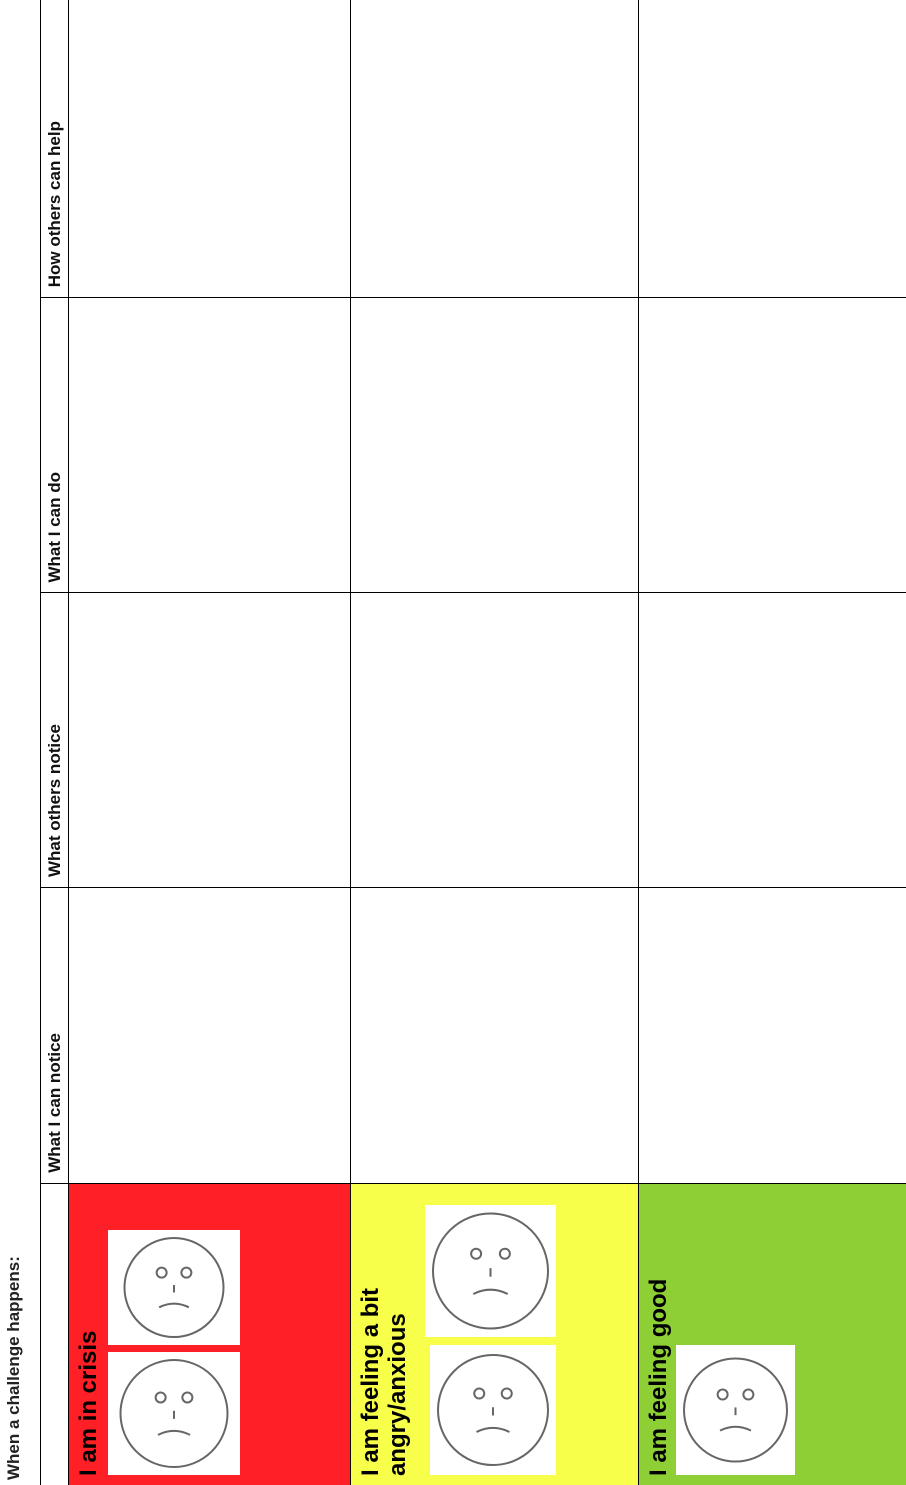 The height and width of the screenshot is (1485, 906). Describe the element at coordinates (54, 445) in the screenshot. I see `header-cell: What I can do` at that location.